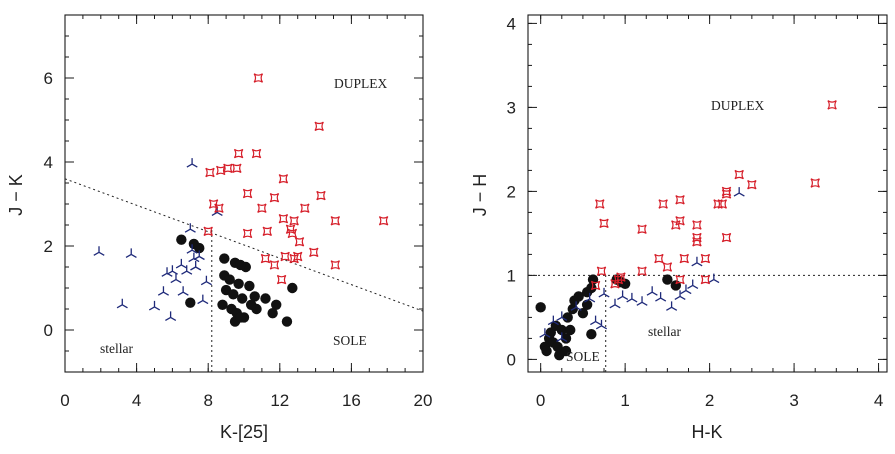  Describe the element at coordinates (583, 356) in the screenshot. I see `right-sole-label: SOLE` at that location.